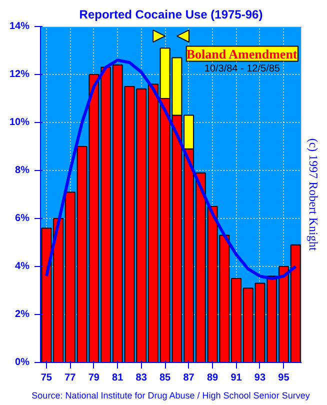  I want to click on y-tick-label: 8%, so click(22, 170).